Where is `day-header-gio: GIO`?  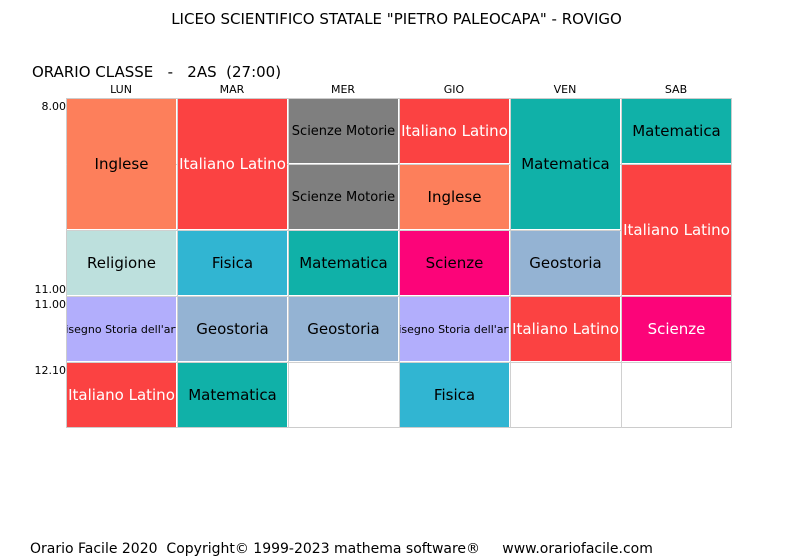
day-header-gio: GIO is located at coordinates (454, 89).